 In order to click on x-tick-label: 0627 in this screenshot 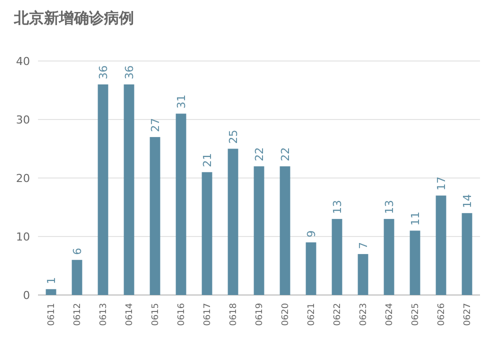, I will do `click(468, 314)`.